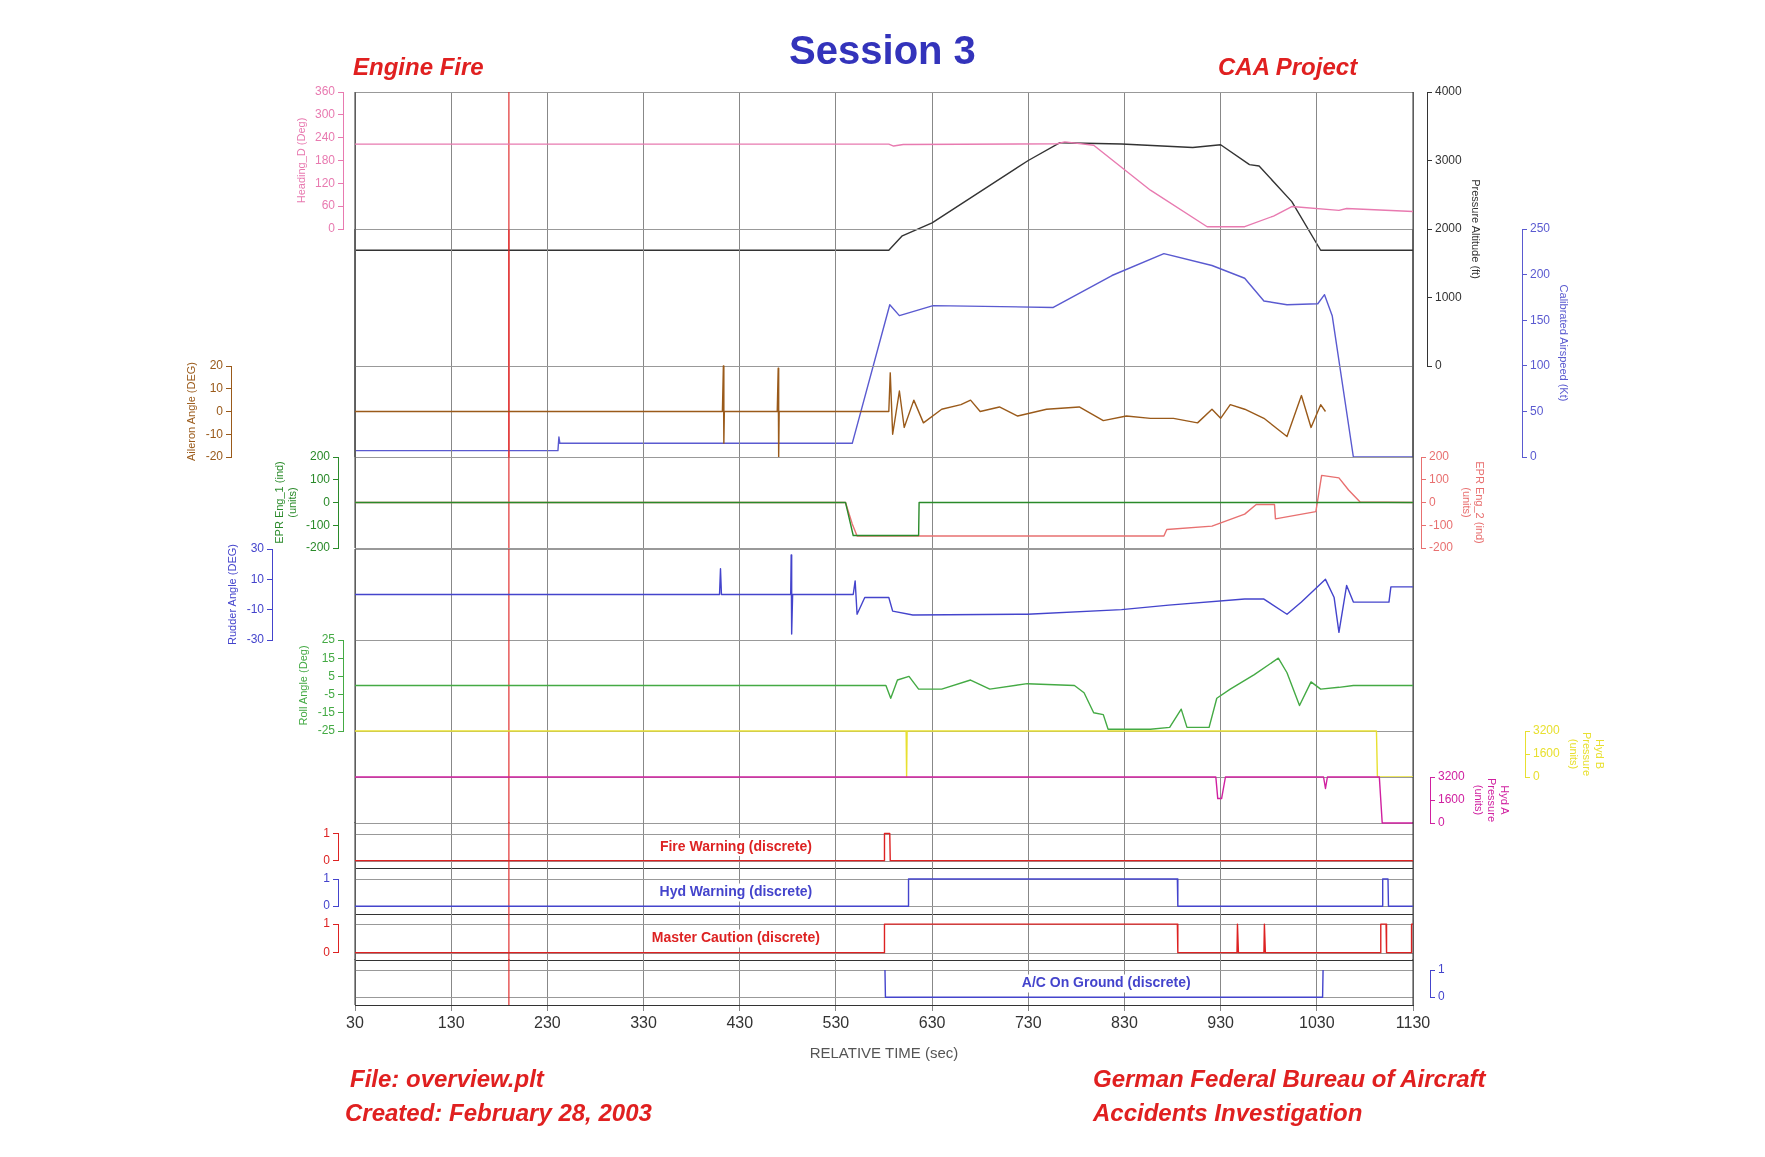 The height and width of the screenshot is (1157, 1765). Describe the element at coordinates (328, 657) in the screenshot. I see `y-tick-label: 15` at that location.